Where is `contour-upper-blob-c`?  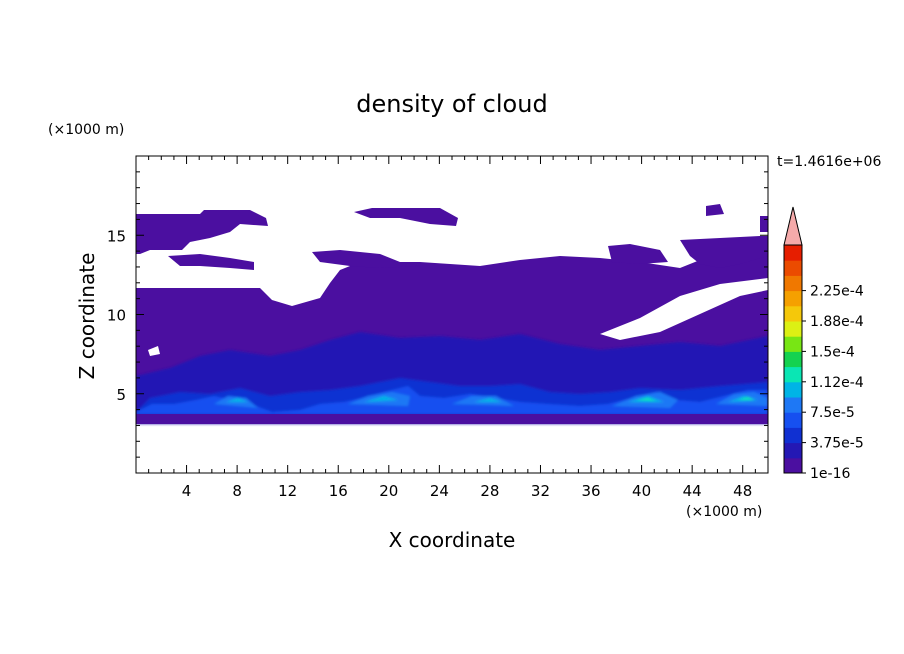
contour-upper-blob-c is located at coordinates (406, 217).